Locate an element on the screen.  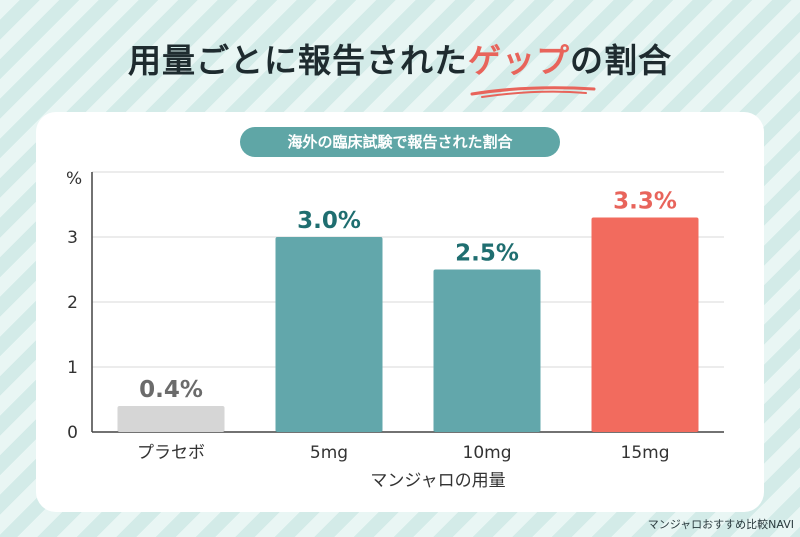
data-label: 2.5% is located at coordinates (487, 254).